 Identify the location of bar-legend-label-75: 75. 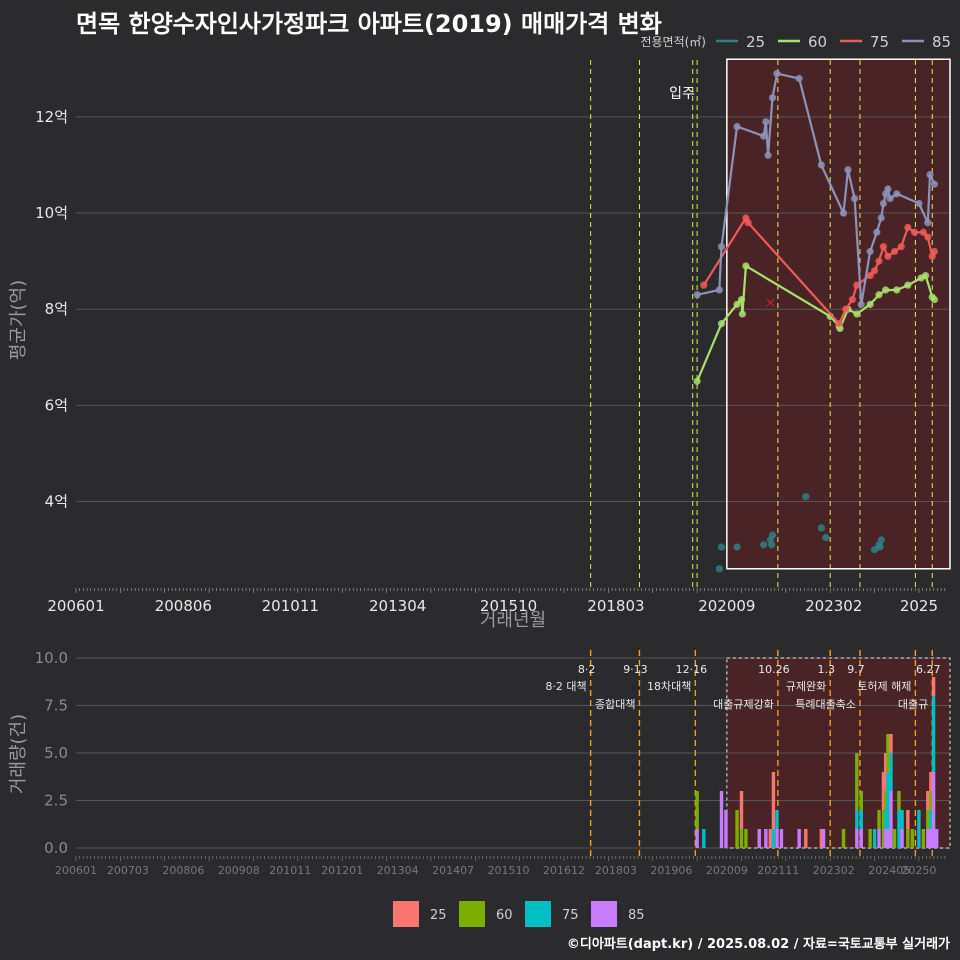
(570, 915).